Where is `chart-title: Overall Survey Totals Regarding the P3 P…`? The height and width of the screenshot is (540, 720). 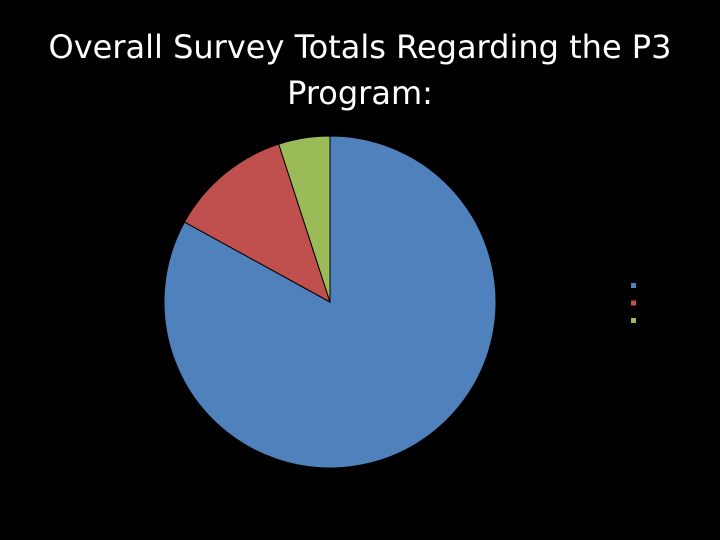
chart-title: Overall Survey Totals Regarding the P3 P… is located at coordinates (360, 70).